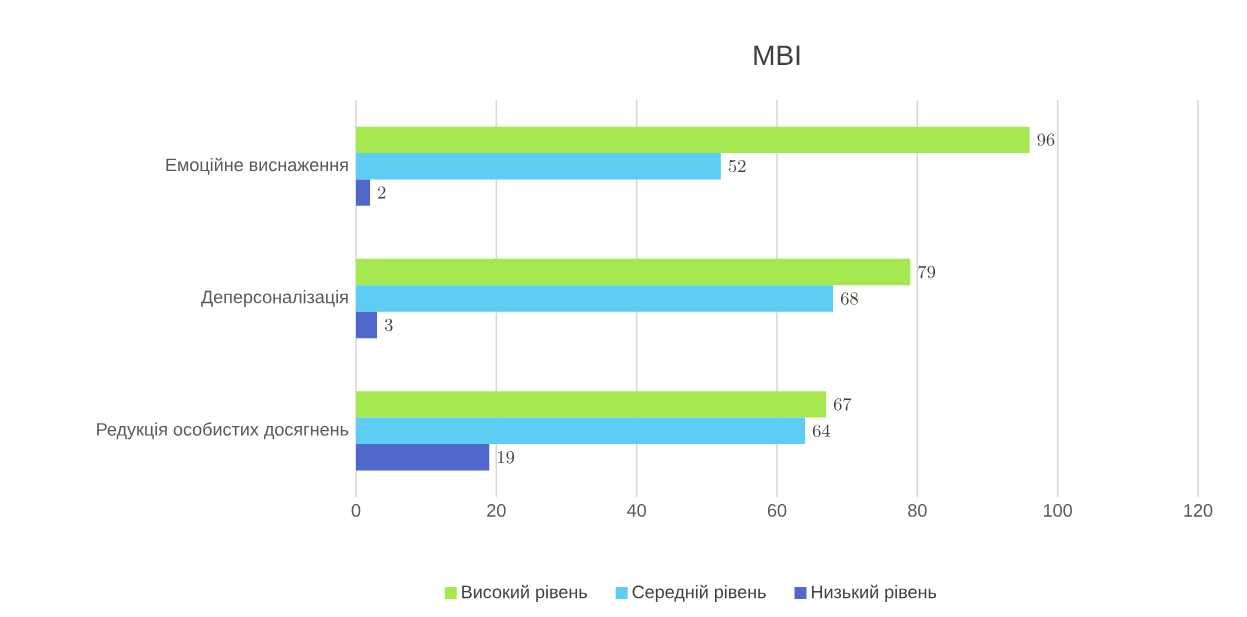 The width and height of the screenshot is (1247, 617). I want to click on y-tick-label: Емоційне виснаження, so click(257, 166).